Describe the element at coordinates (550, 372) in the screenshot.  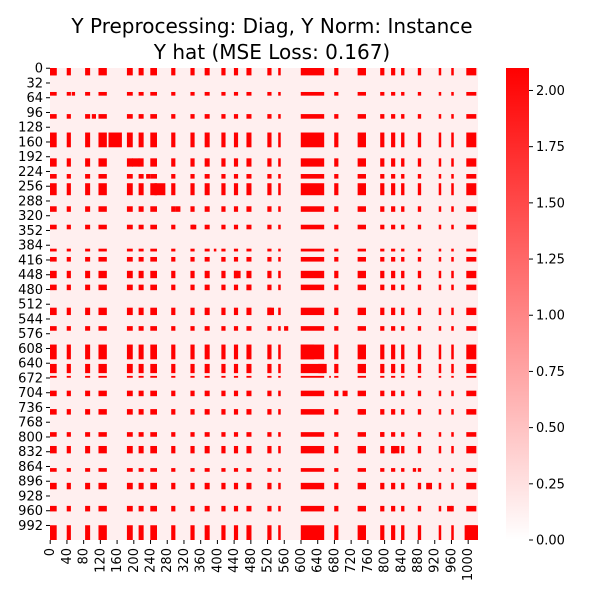
I see `colorbar-tick-label: 0.75` at that location.